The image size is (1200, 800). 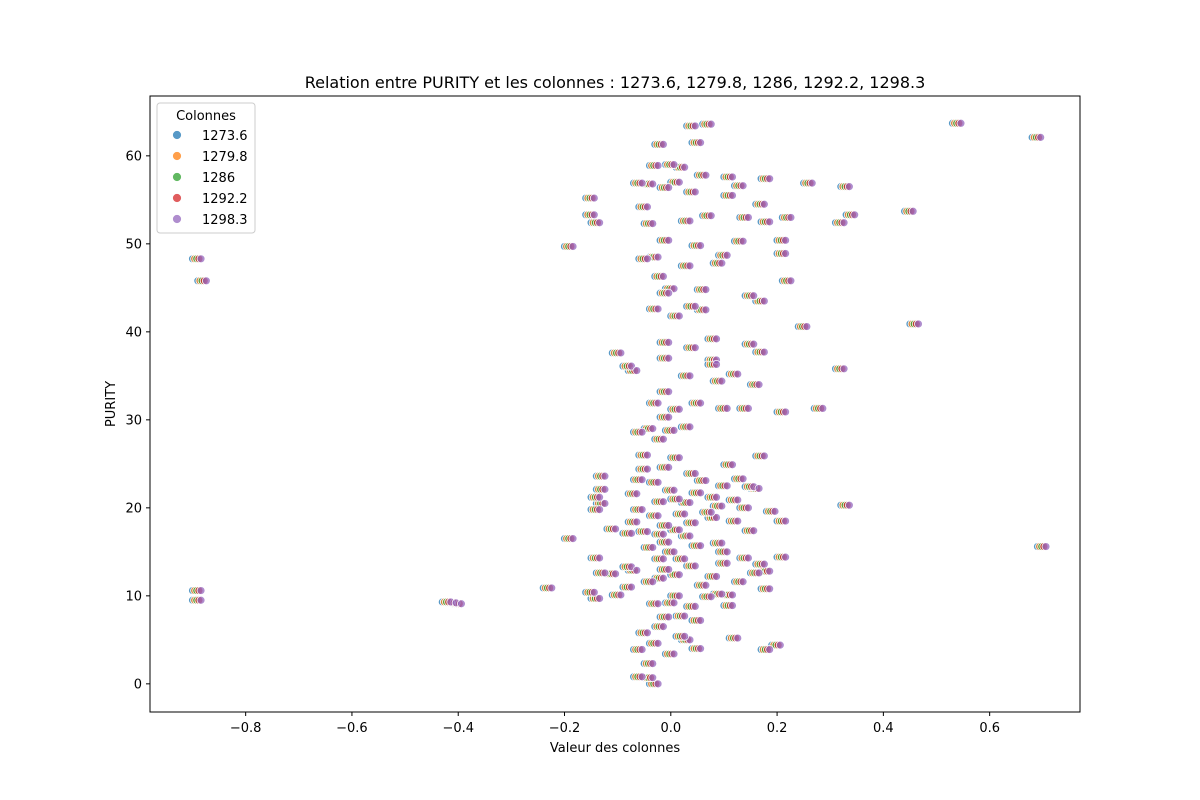 What do you see at coordinates (777, 728) in the screenshot?
I see `x-tick-label: 0.2` at bounding box center [777, 728].